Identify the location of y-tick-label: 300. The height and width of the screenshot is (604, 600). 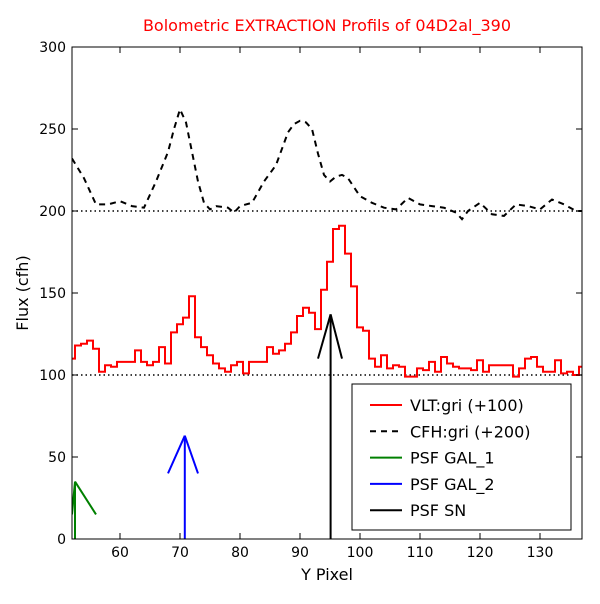
(52, 48).